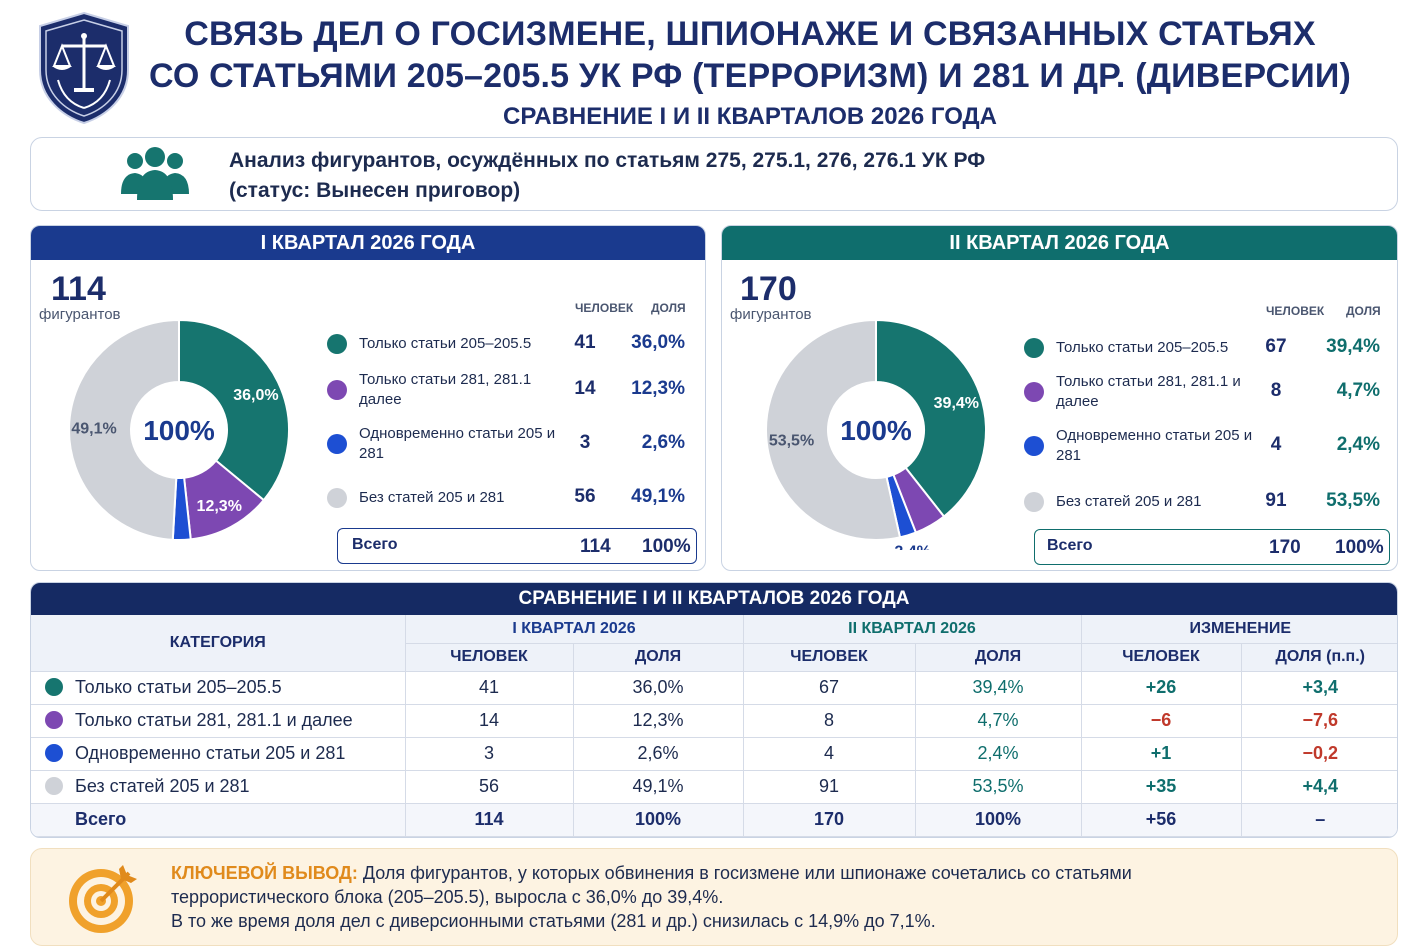  Describe the element at coordinates (595, 546) in the screenshot. I see `q1-total-count: 114` at that location.